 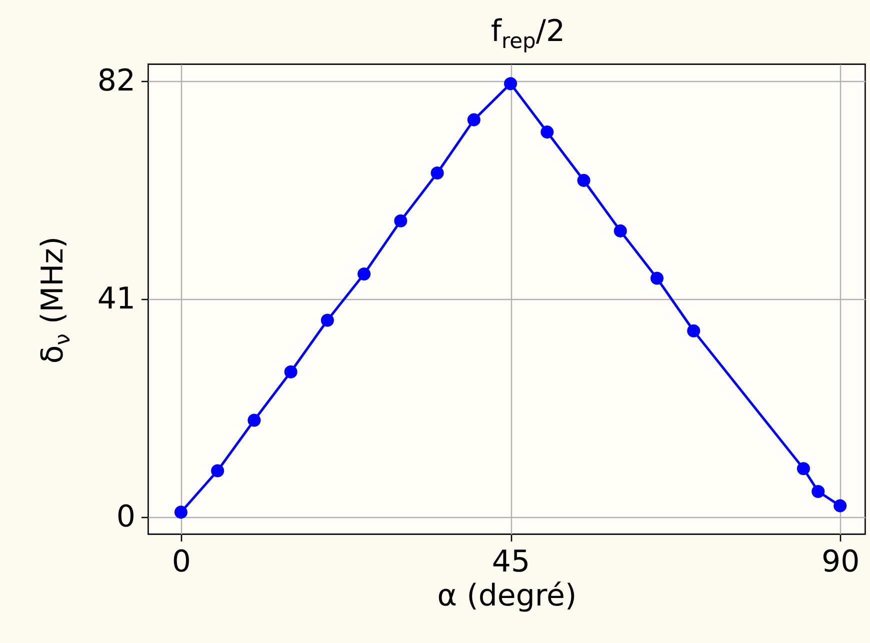 What do you see at coordinates (507, 596) in the screenshot?
I see `x-axis-title: α (degré)` at bounding box center [507, 596].